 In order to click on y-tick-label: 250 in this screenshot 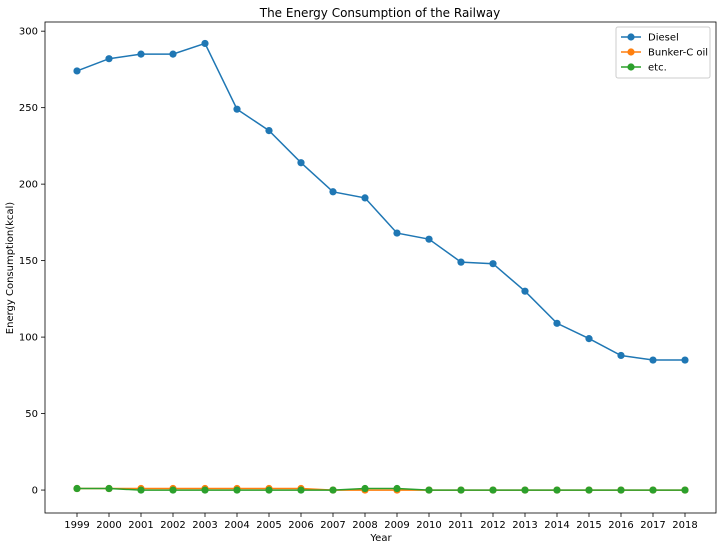, I will do `click(28, 108)`.